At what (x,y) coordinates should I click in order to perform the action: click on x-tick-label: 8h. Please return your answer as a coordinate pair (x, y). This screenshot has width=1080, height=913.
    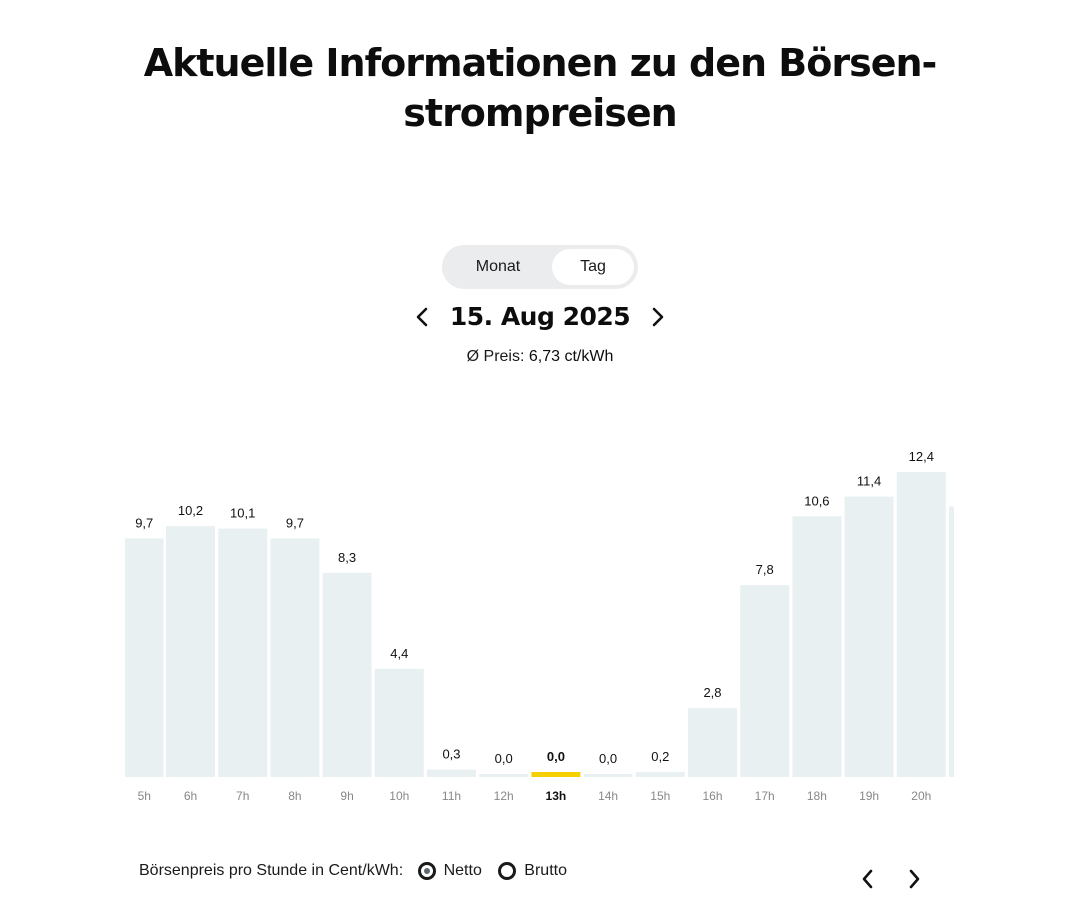
    Looking at the image, I should click on (294, 796).